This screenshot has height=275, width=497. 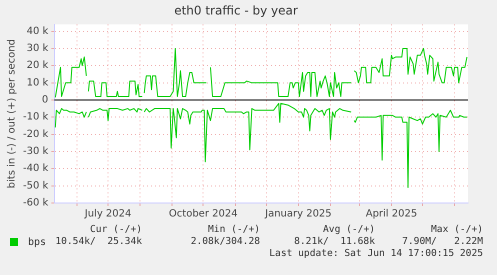 What do you see at coordinates (349, 229) in the screenshot?
I see `text: Avg (-/+)` at bounding box center [349, 229].